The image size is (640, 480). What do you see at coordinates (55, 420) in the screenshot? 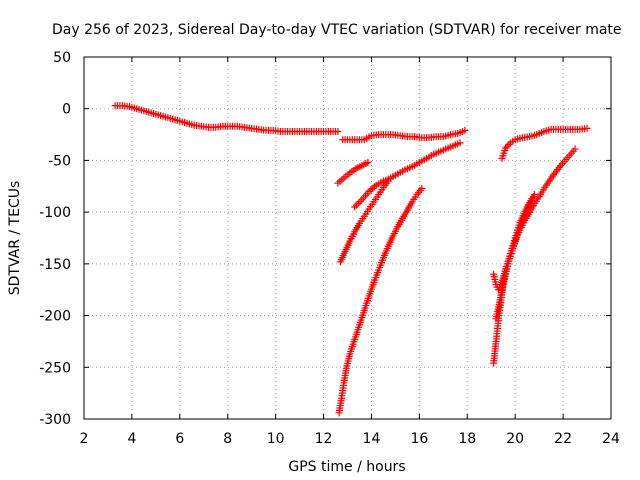
I see `y-tick-label: -300` at bounding box center [55, 420].